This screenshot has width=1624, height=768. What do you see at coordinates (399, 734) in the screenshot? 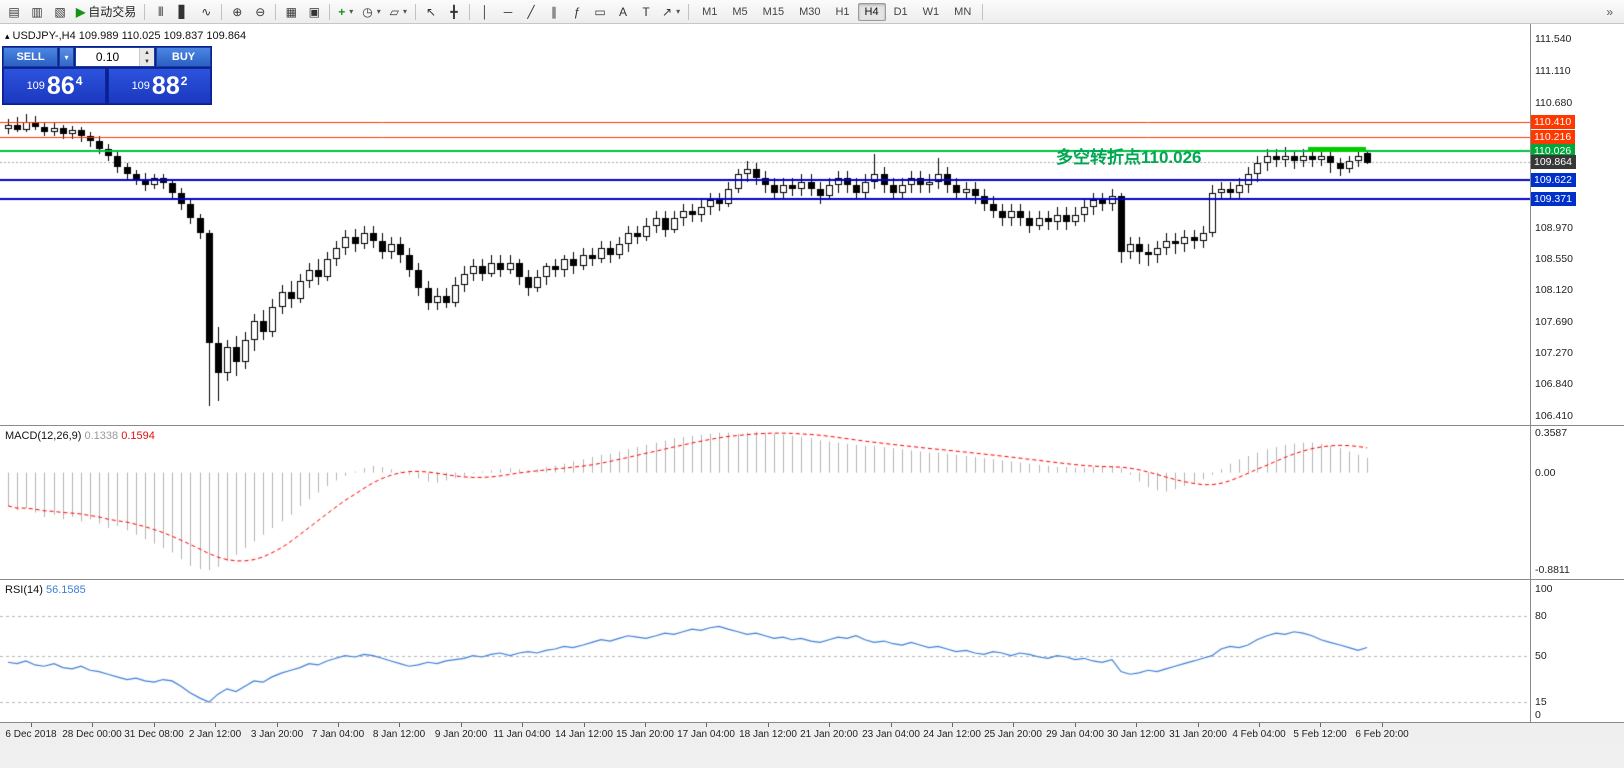
I see `time-label: 8 Jan 12:00` at bounding box center [399, 734].